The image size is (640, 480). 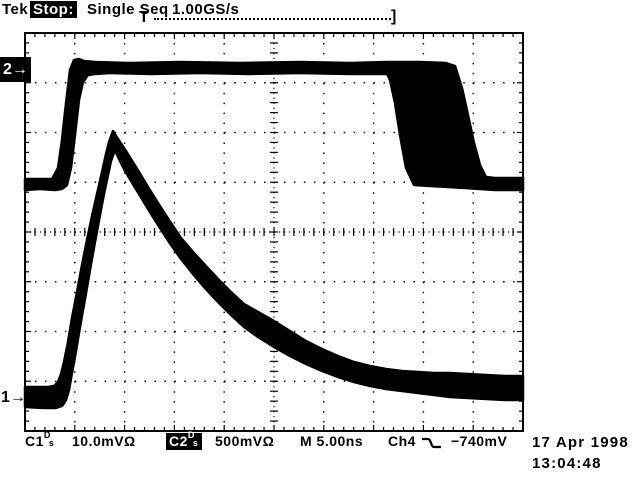 What do you see at coordinates (53, 9) in the screenshot?
I see `acquisition-status-badge: Stop:` at bounding box center [53, 9].